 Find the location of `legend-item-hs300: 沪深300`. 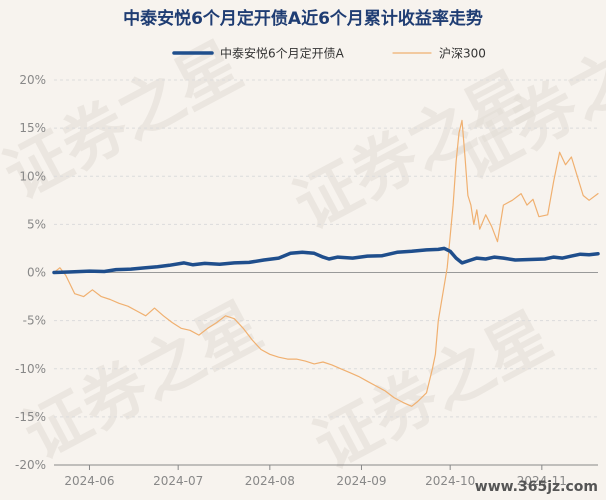

legend-item-hs300: 沪深300 is located at coordinates (439, 54).